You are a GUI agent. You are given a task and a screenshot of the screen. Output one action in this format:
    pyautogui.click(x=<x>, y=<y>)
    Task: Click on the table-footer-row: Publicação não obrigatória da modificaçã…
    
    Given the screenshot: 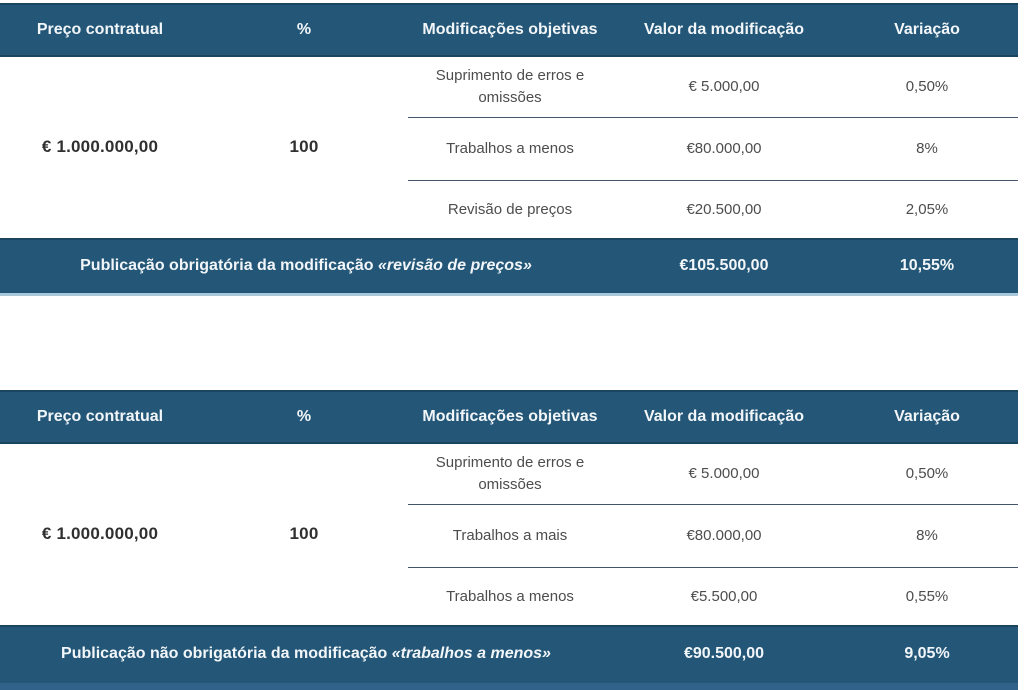 What is the action you would take?
    pyautogui.click(x=509, y=654)
    